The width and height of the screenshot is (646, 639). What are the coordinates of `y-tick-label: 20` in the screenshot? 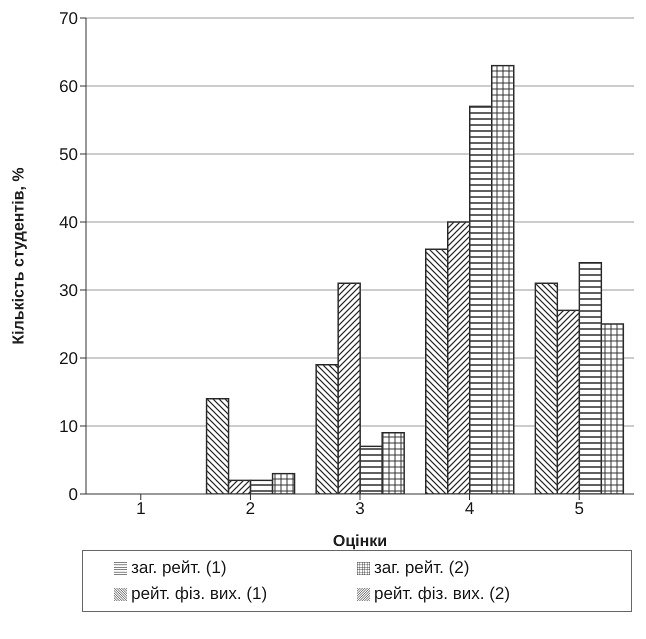 It's located at (68, 358).